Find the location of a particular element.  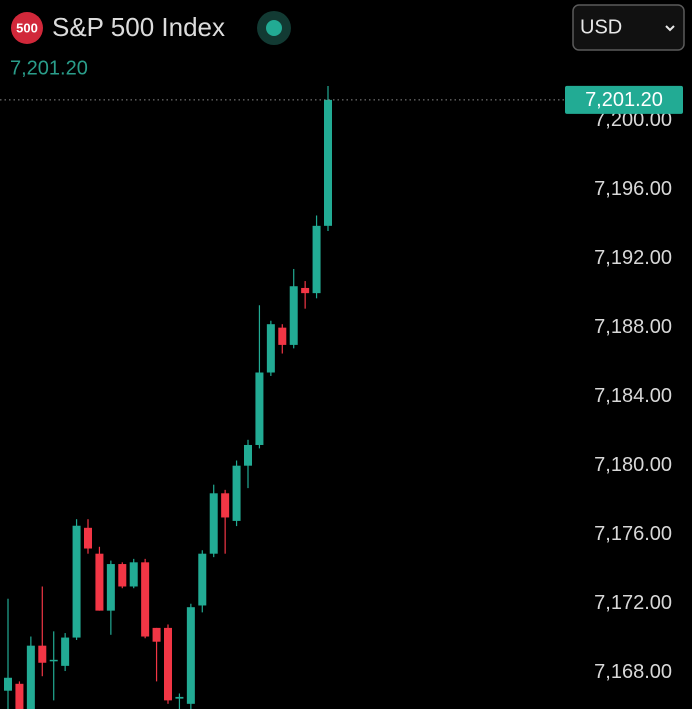

dropdown-box is located at coordinates (628, 27).